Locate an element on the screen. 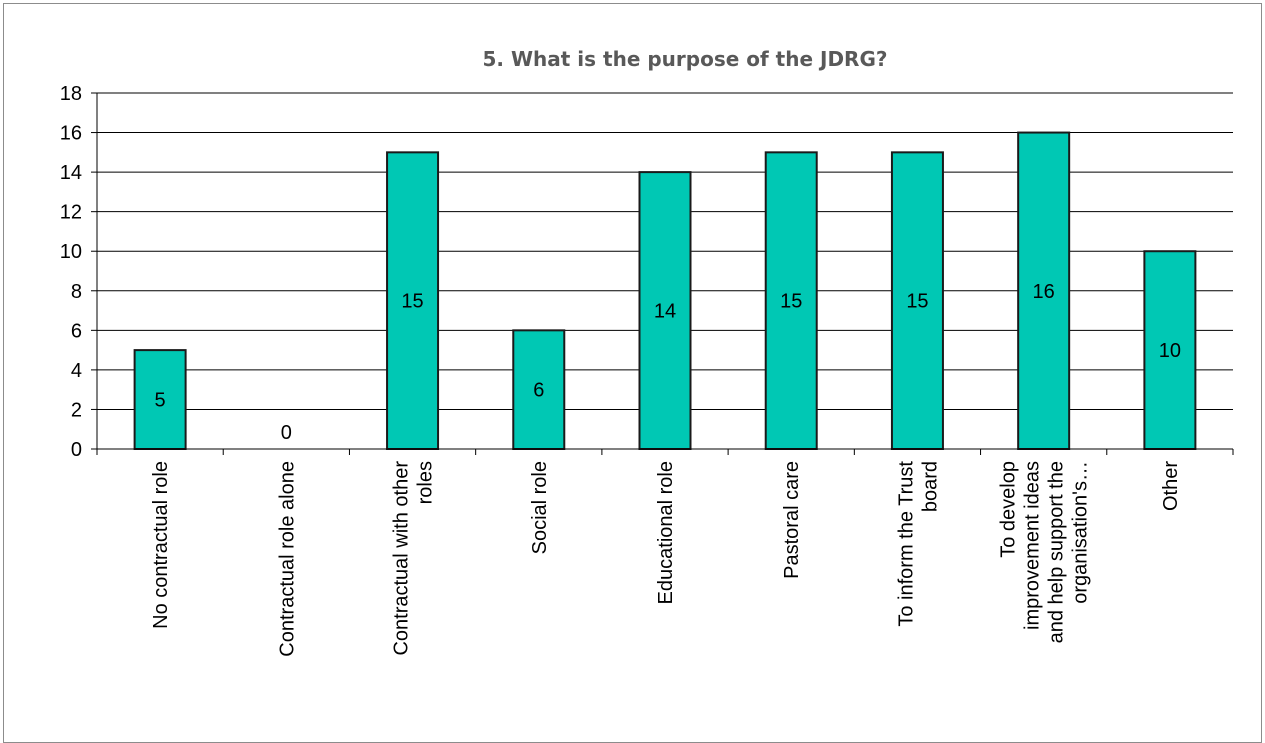  x-category-label: Contractual with other roles is located at coordinates (414, 558).